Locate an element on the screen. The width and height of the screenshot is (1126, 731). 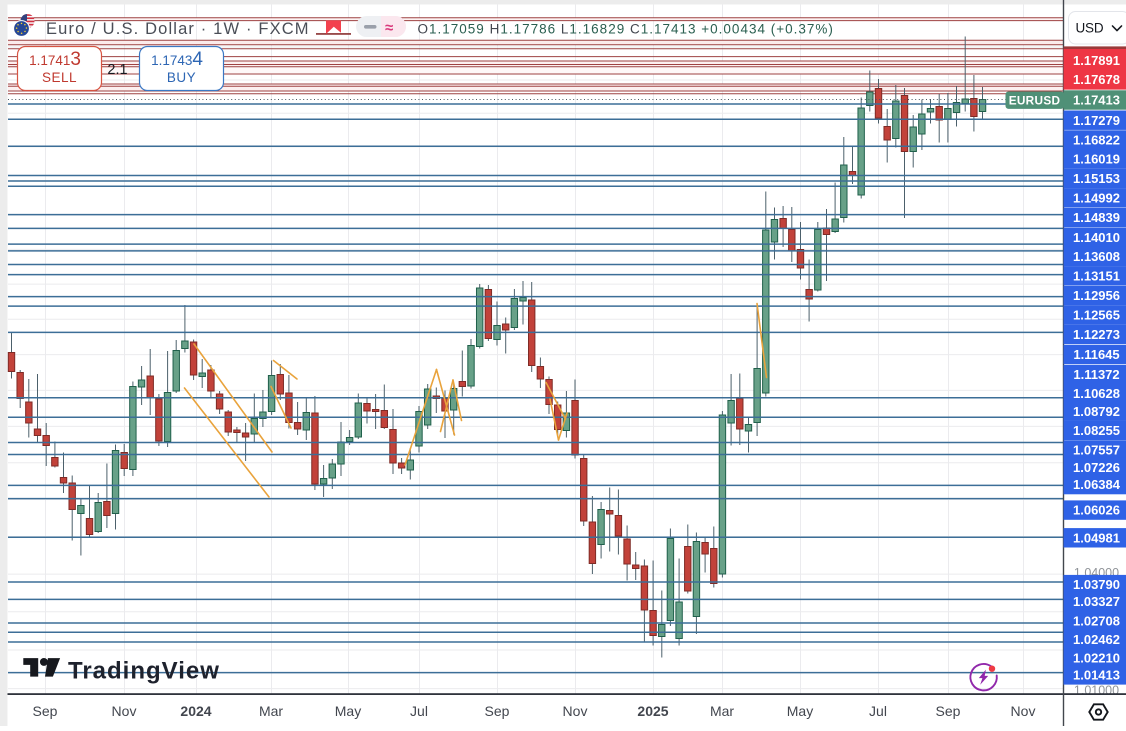
svg-text: 1.15153 is located at coordinates (1096, 178).